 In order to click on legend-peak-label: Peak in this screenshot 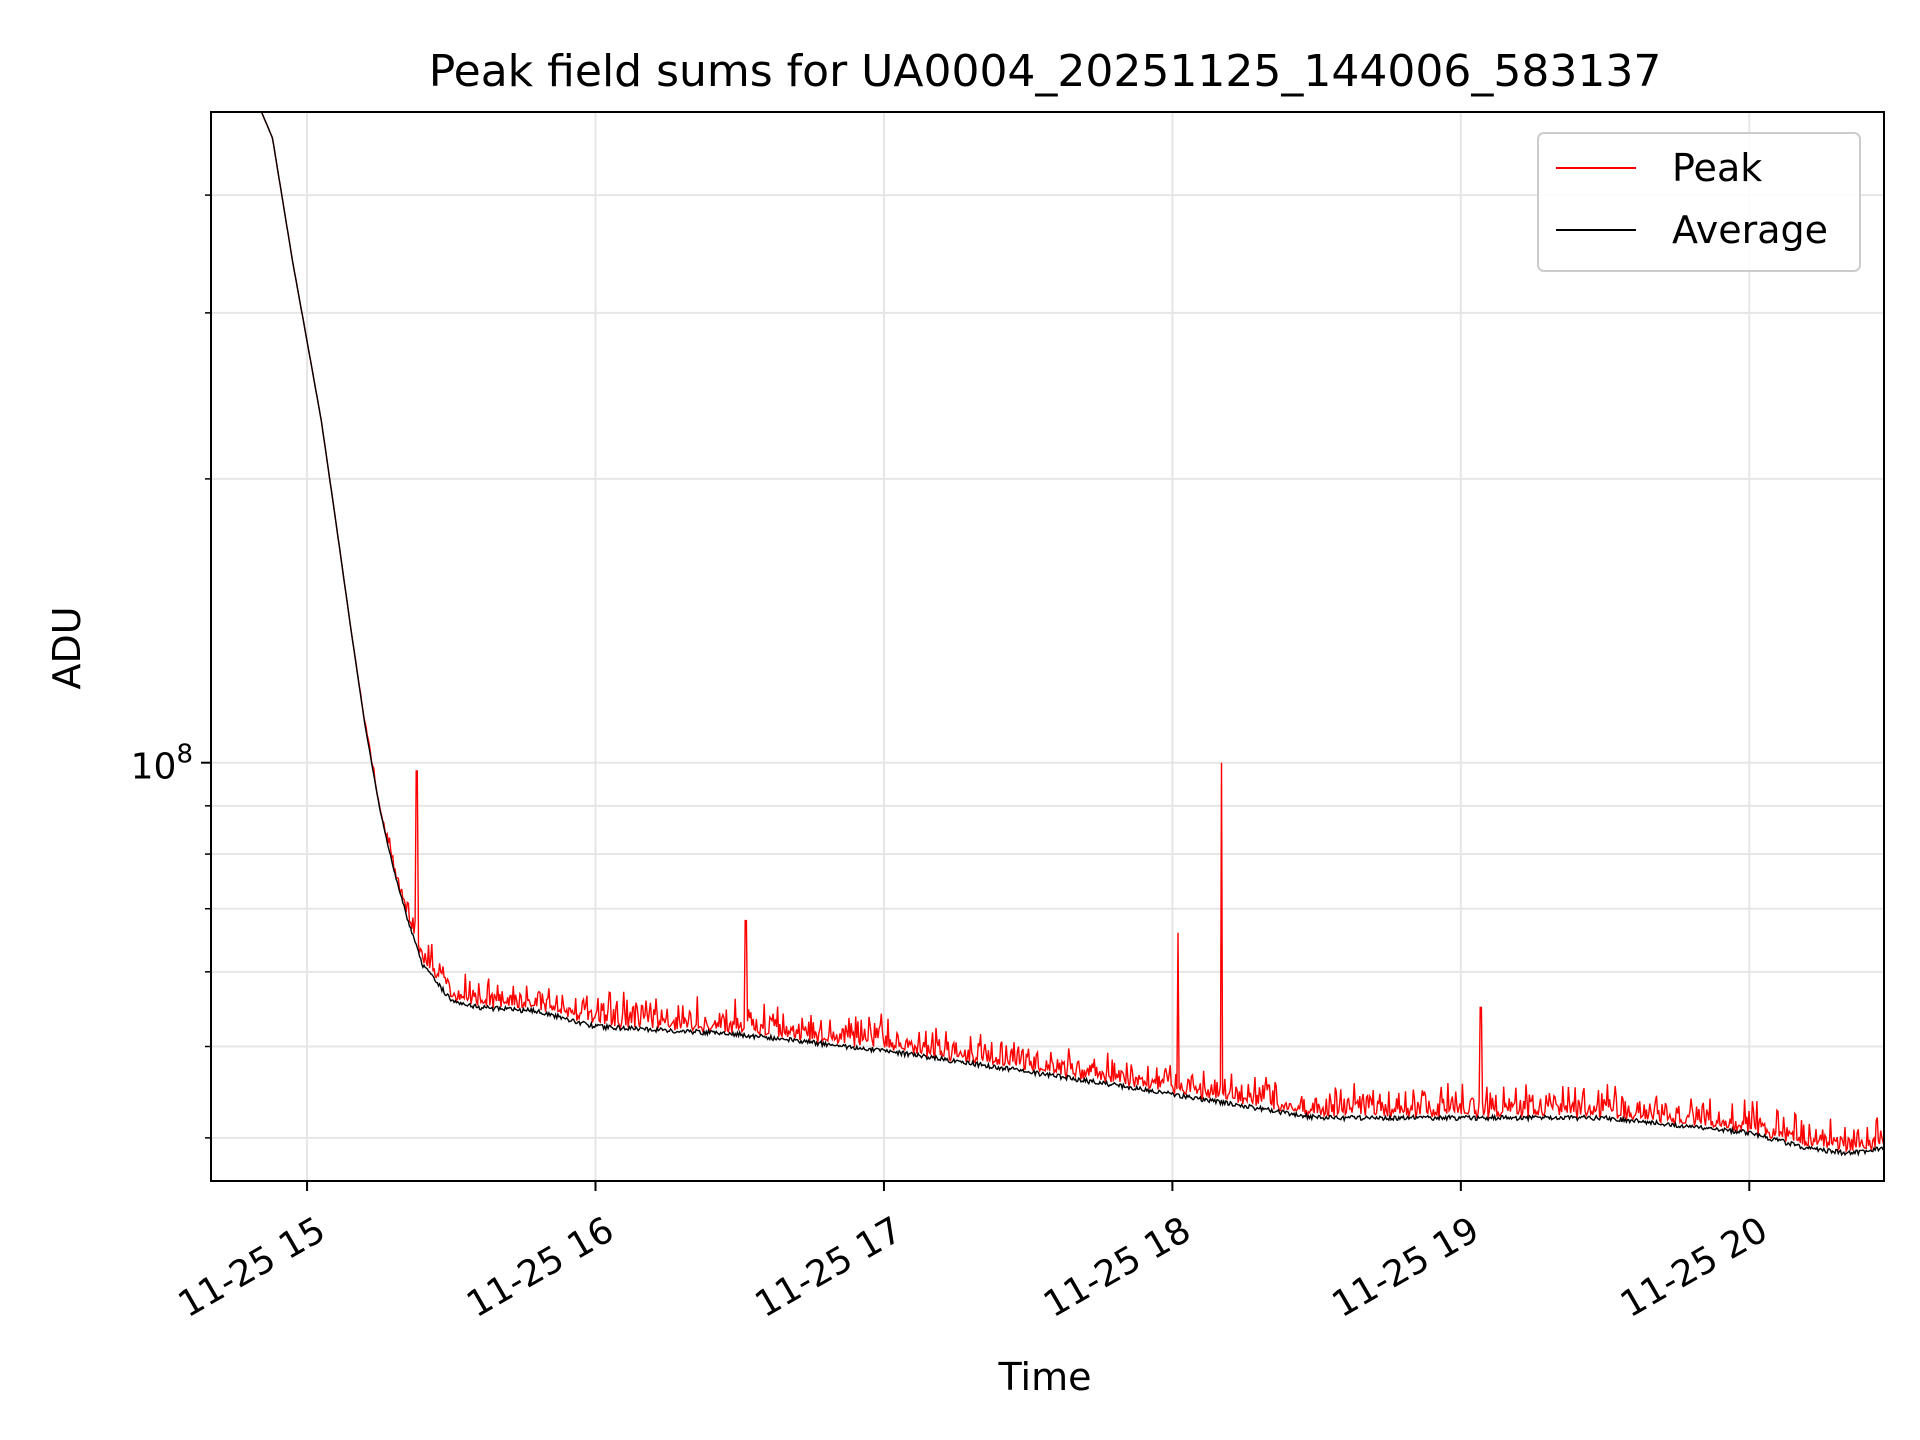, I will do `click(1717, 168)`.